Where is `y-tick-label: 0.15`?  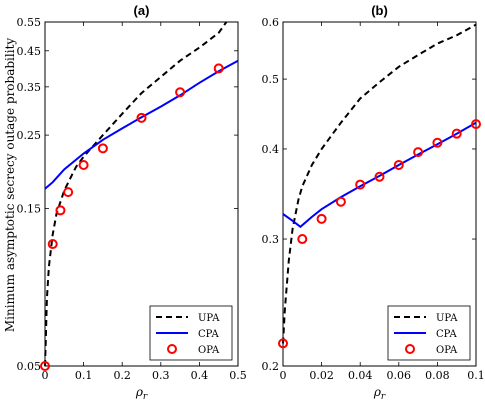
y-tick-label: 0.15 is located at coordinates (29, 208).